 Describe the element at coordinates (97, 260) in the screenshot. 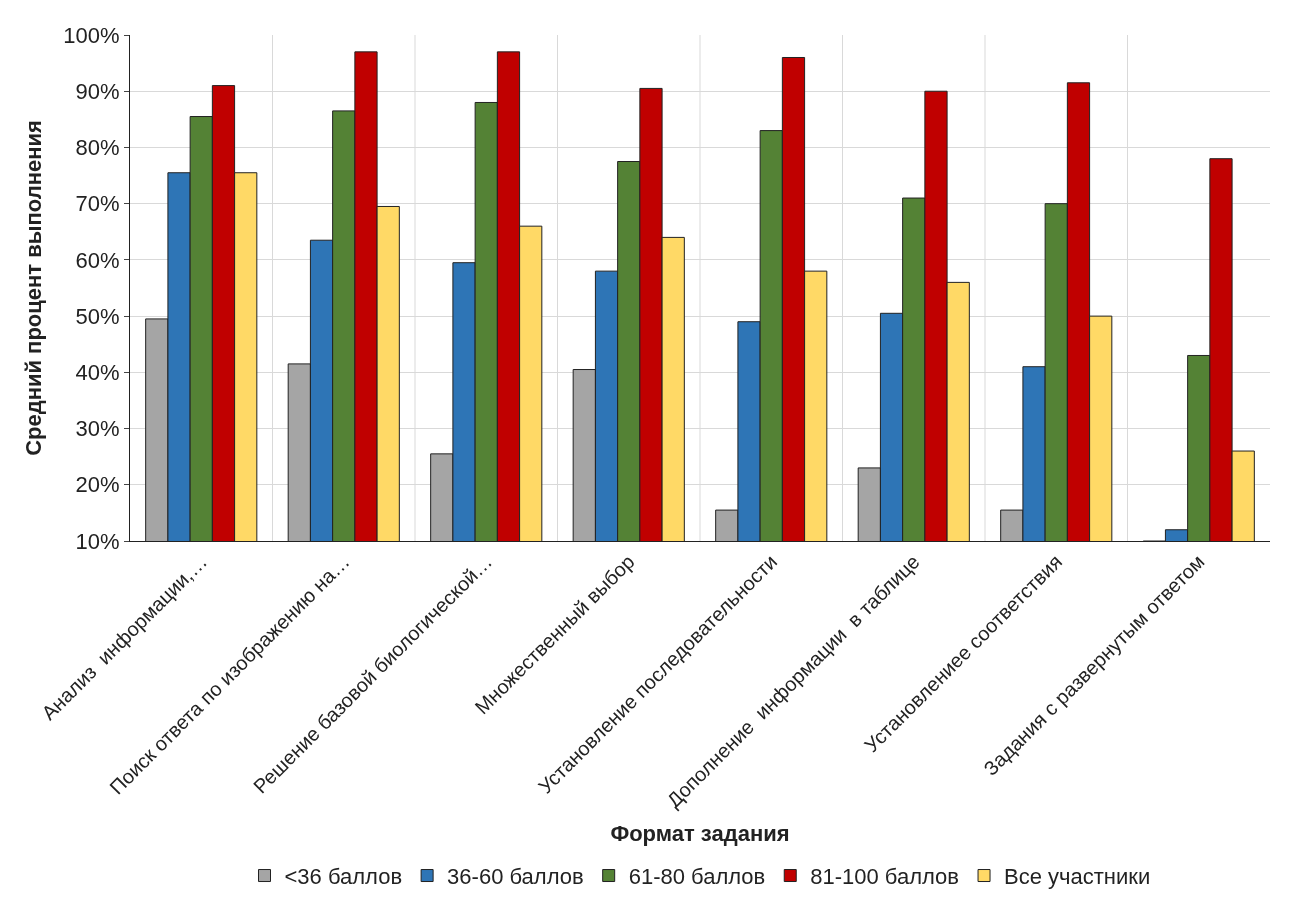

I see `y-tick-label: 60%` at that location.